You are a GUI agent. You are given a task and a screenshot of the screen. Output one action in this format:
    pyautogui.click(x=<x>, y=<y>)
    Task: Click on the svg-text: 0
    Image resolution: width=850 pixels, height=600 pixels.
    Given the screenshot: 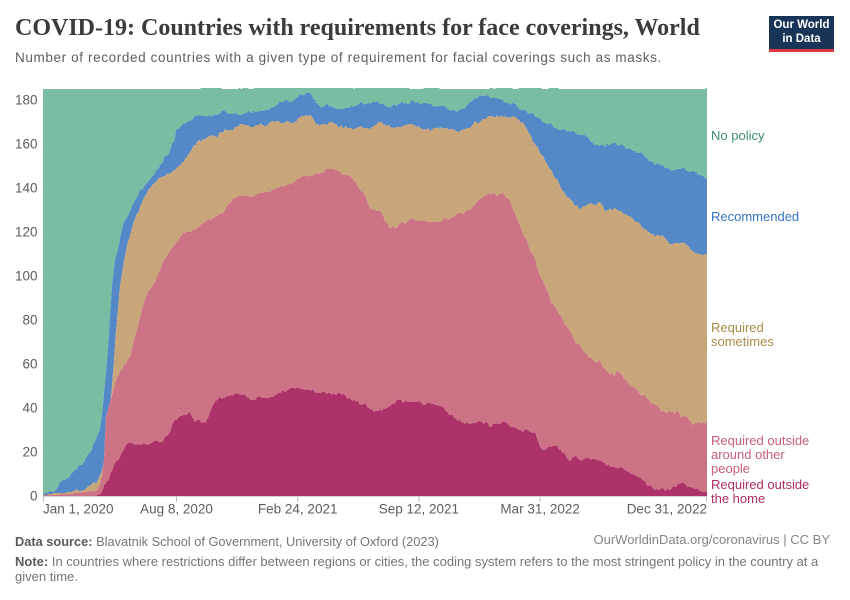 What is the action you would take?
    pyautogui.click(x=34, y=496)
    